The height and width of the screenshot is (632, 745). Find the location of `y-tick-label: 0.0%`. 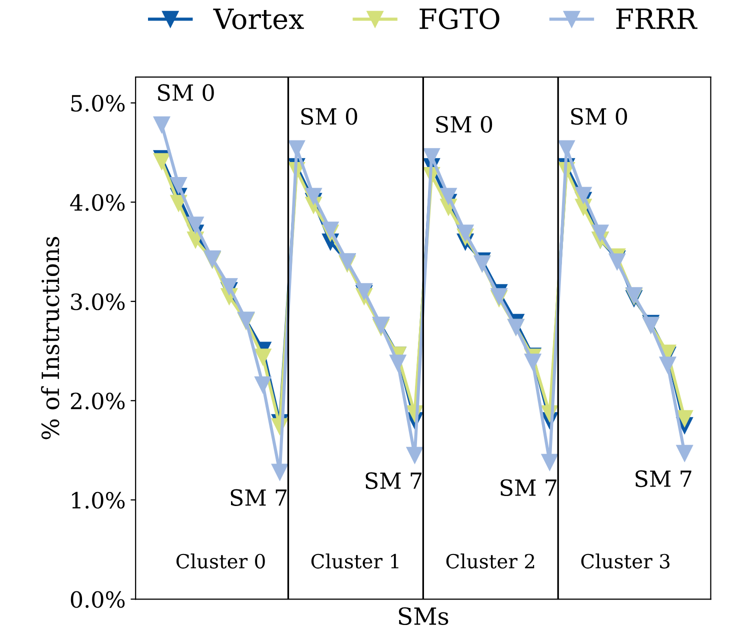

y-tick-label: 0.0% is located at coordinates (97, 599).